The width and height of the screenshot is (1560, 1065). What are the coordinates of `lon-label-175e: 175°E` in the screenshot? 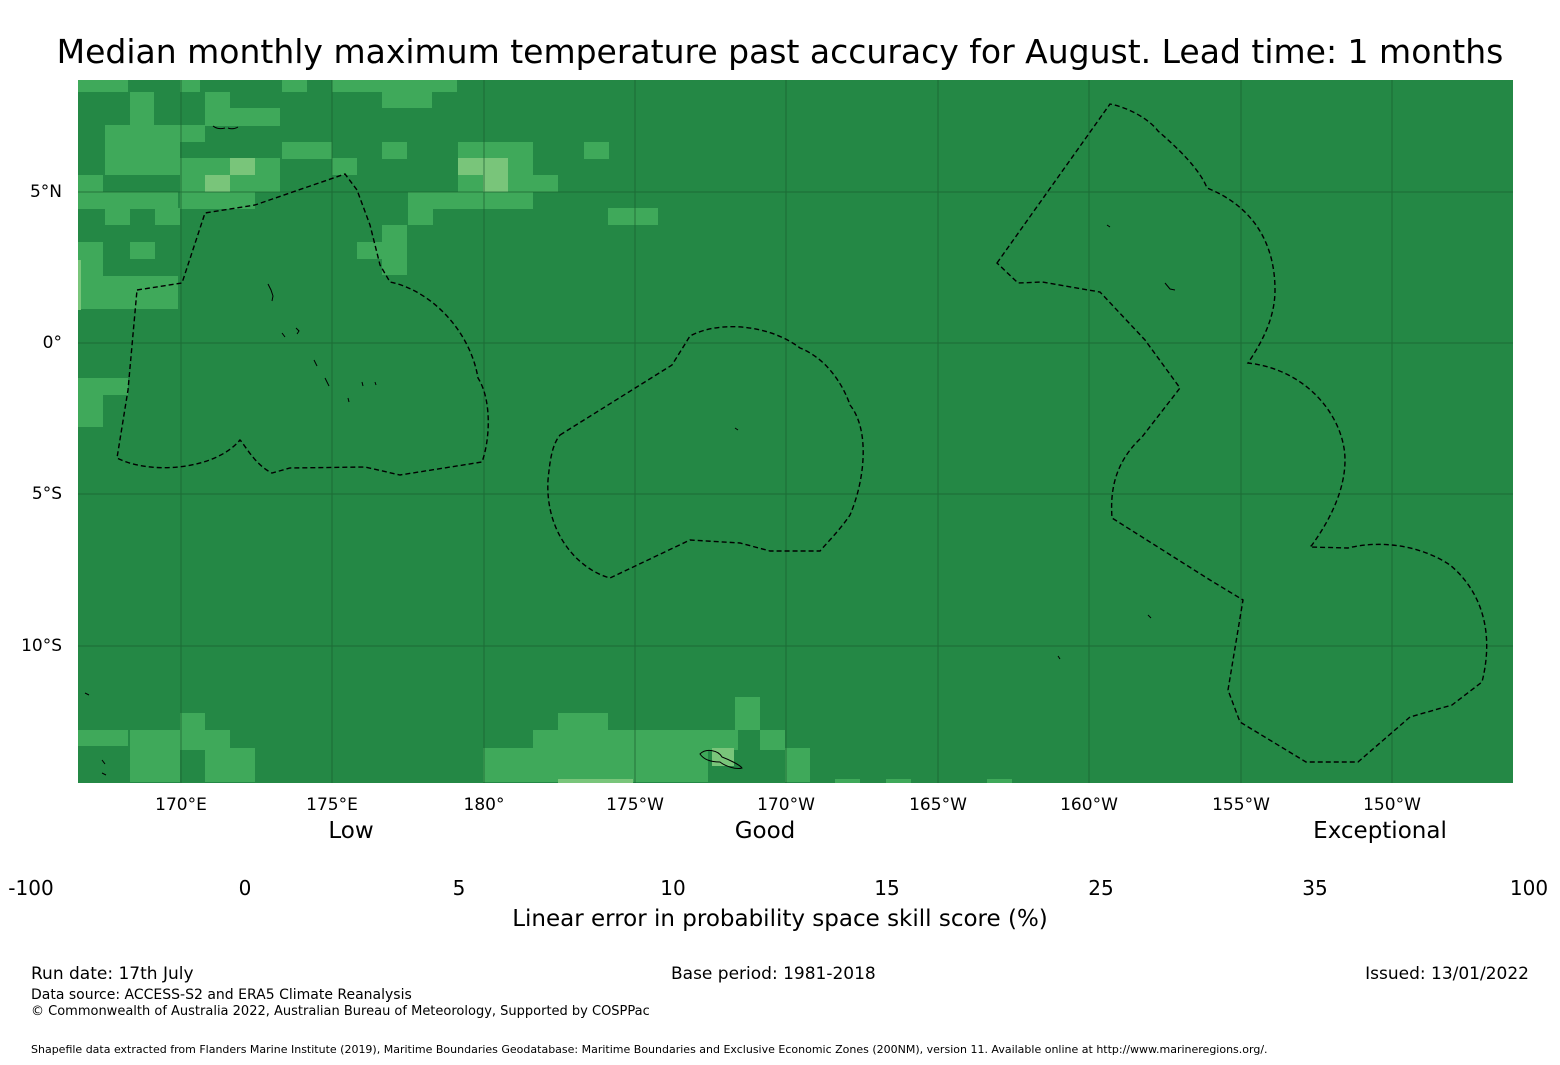 It's located at (332, 805).